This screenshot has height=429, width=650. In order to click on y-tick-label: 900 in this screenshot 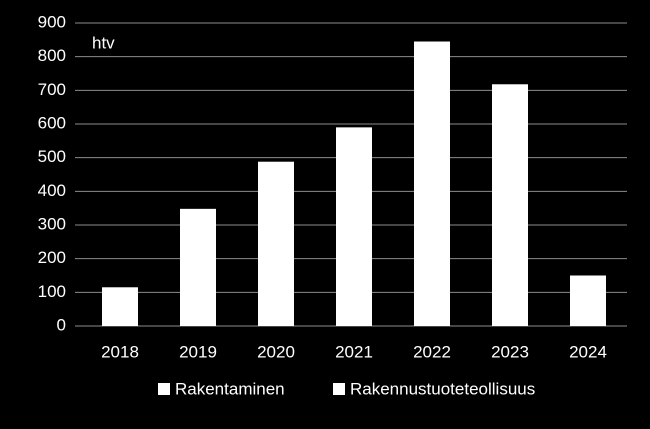, I will do `click(52, 21)`.